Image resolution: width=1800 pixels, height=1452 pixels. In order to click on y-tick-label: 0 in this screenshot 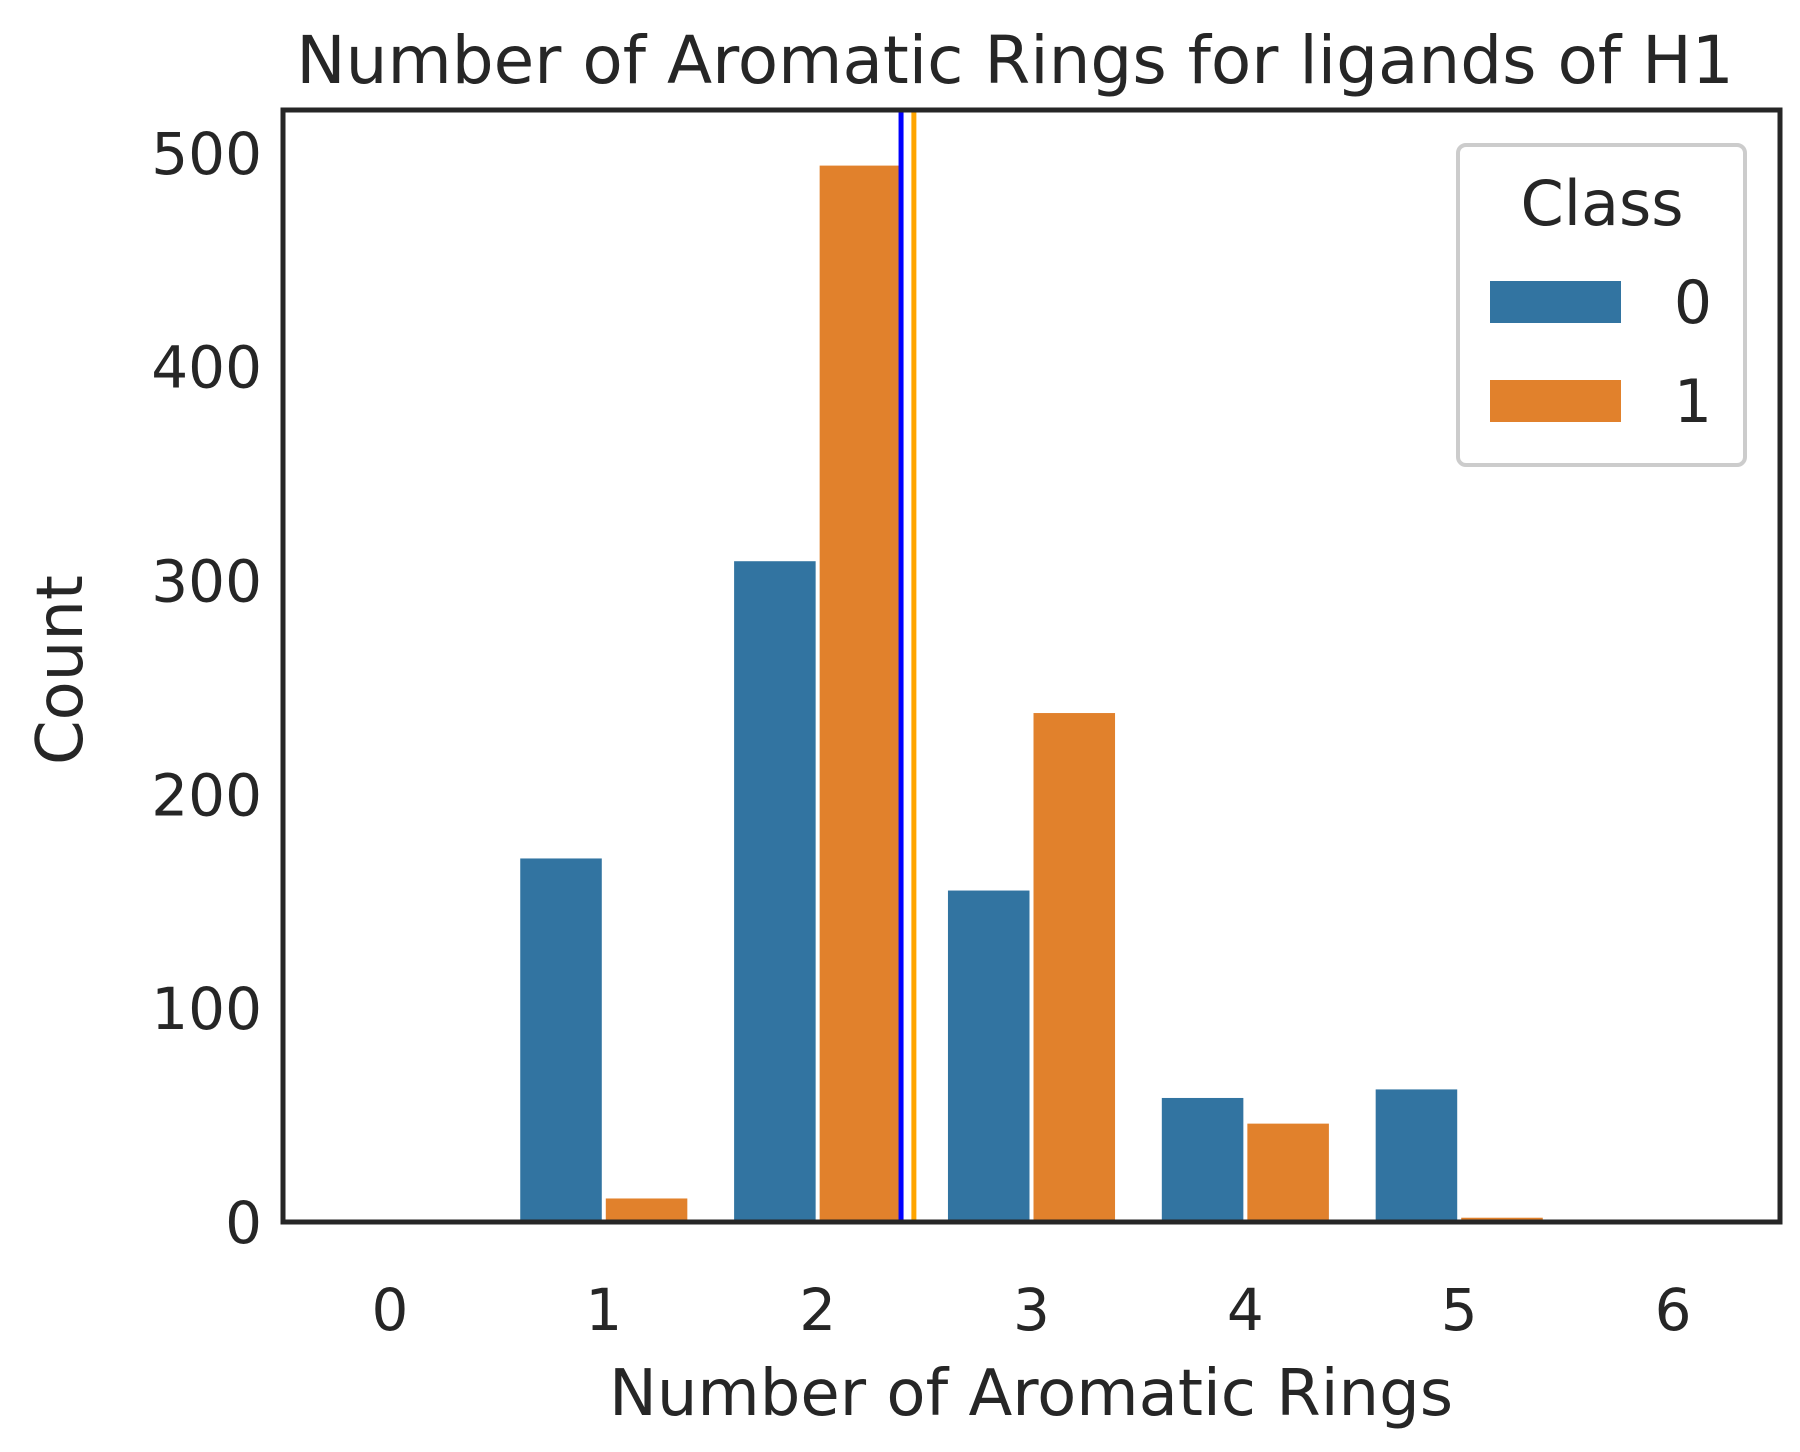, I will do `click(243, 1223)`.